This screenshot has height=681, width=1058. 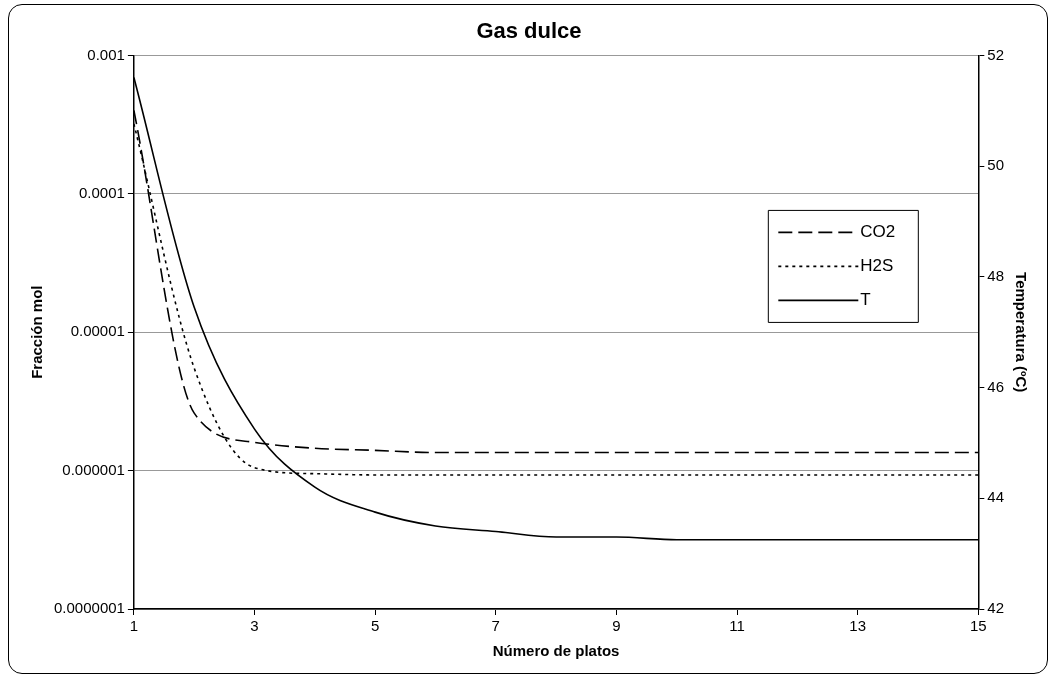 I want to click on y-tick-label: 0.0001, so click(x=102, y=192).